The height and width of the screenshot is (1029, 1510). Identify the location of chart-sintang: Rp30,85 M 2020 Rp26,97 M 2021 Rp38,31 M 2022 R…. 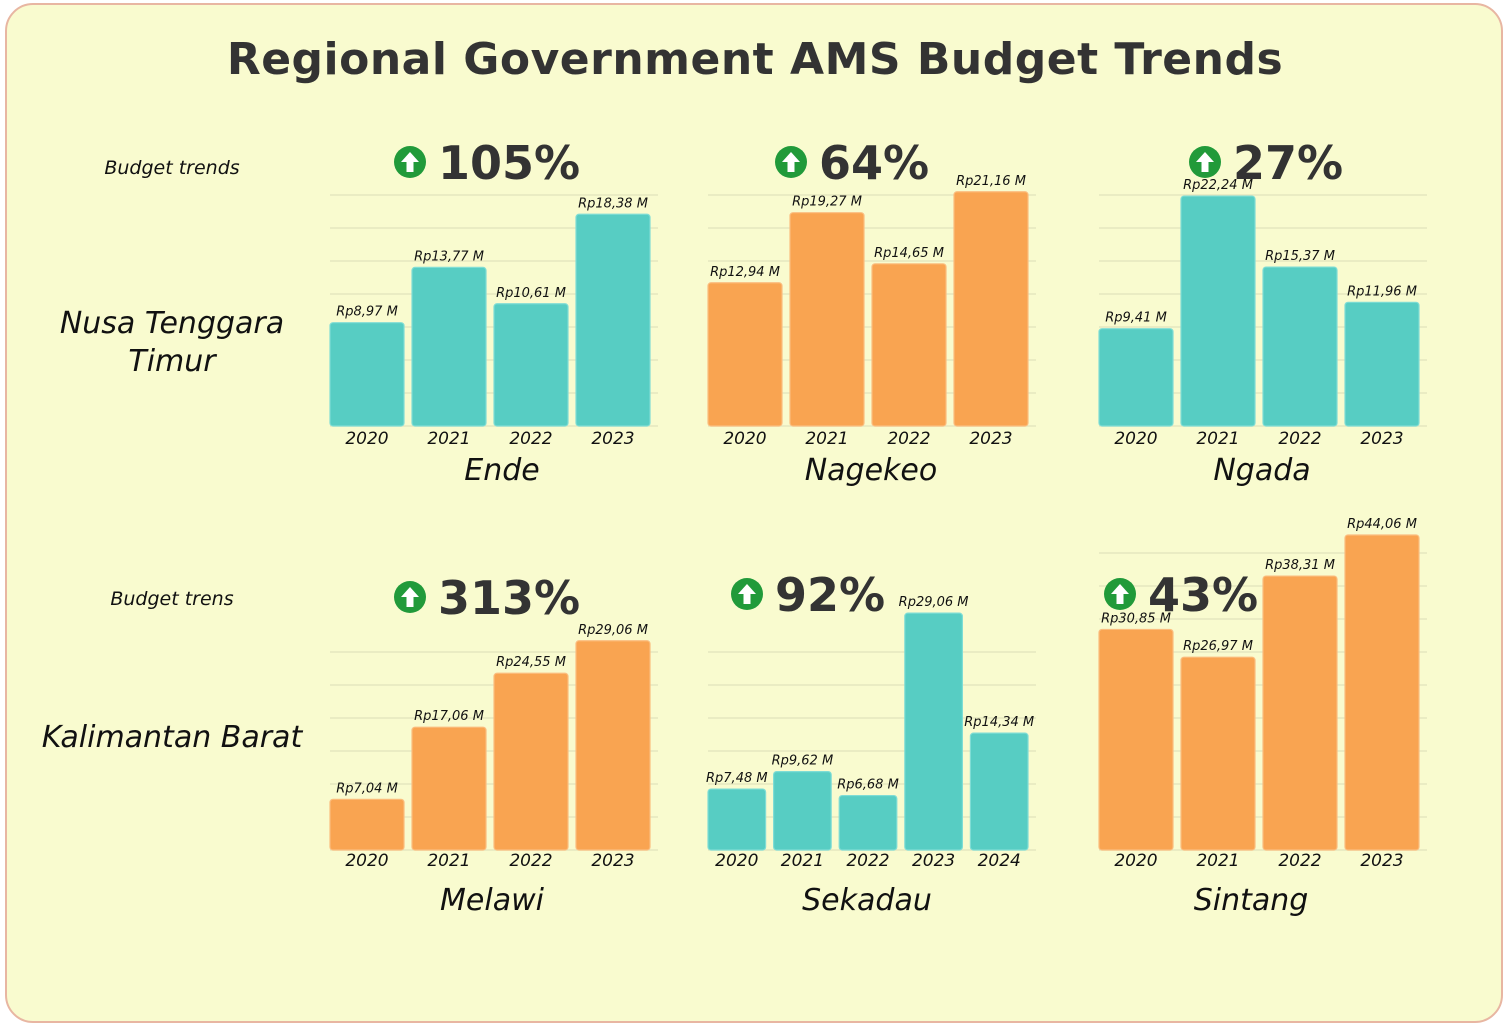
(1262, 717).